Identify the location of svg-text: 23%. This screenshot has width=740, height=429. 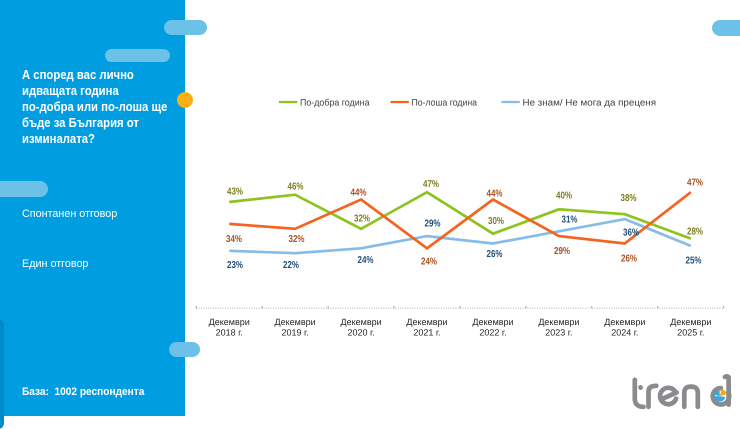
(235, 265).